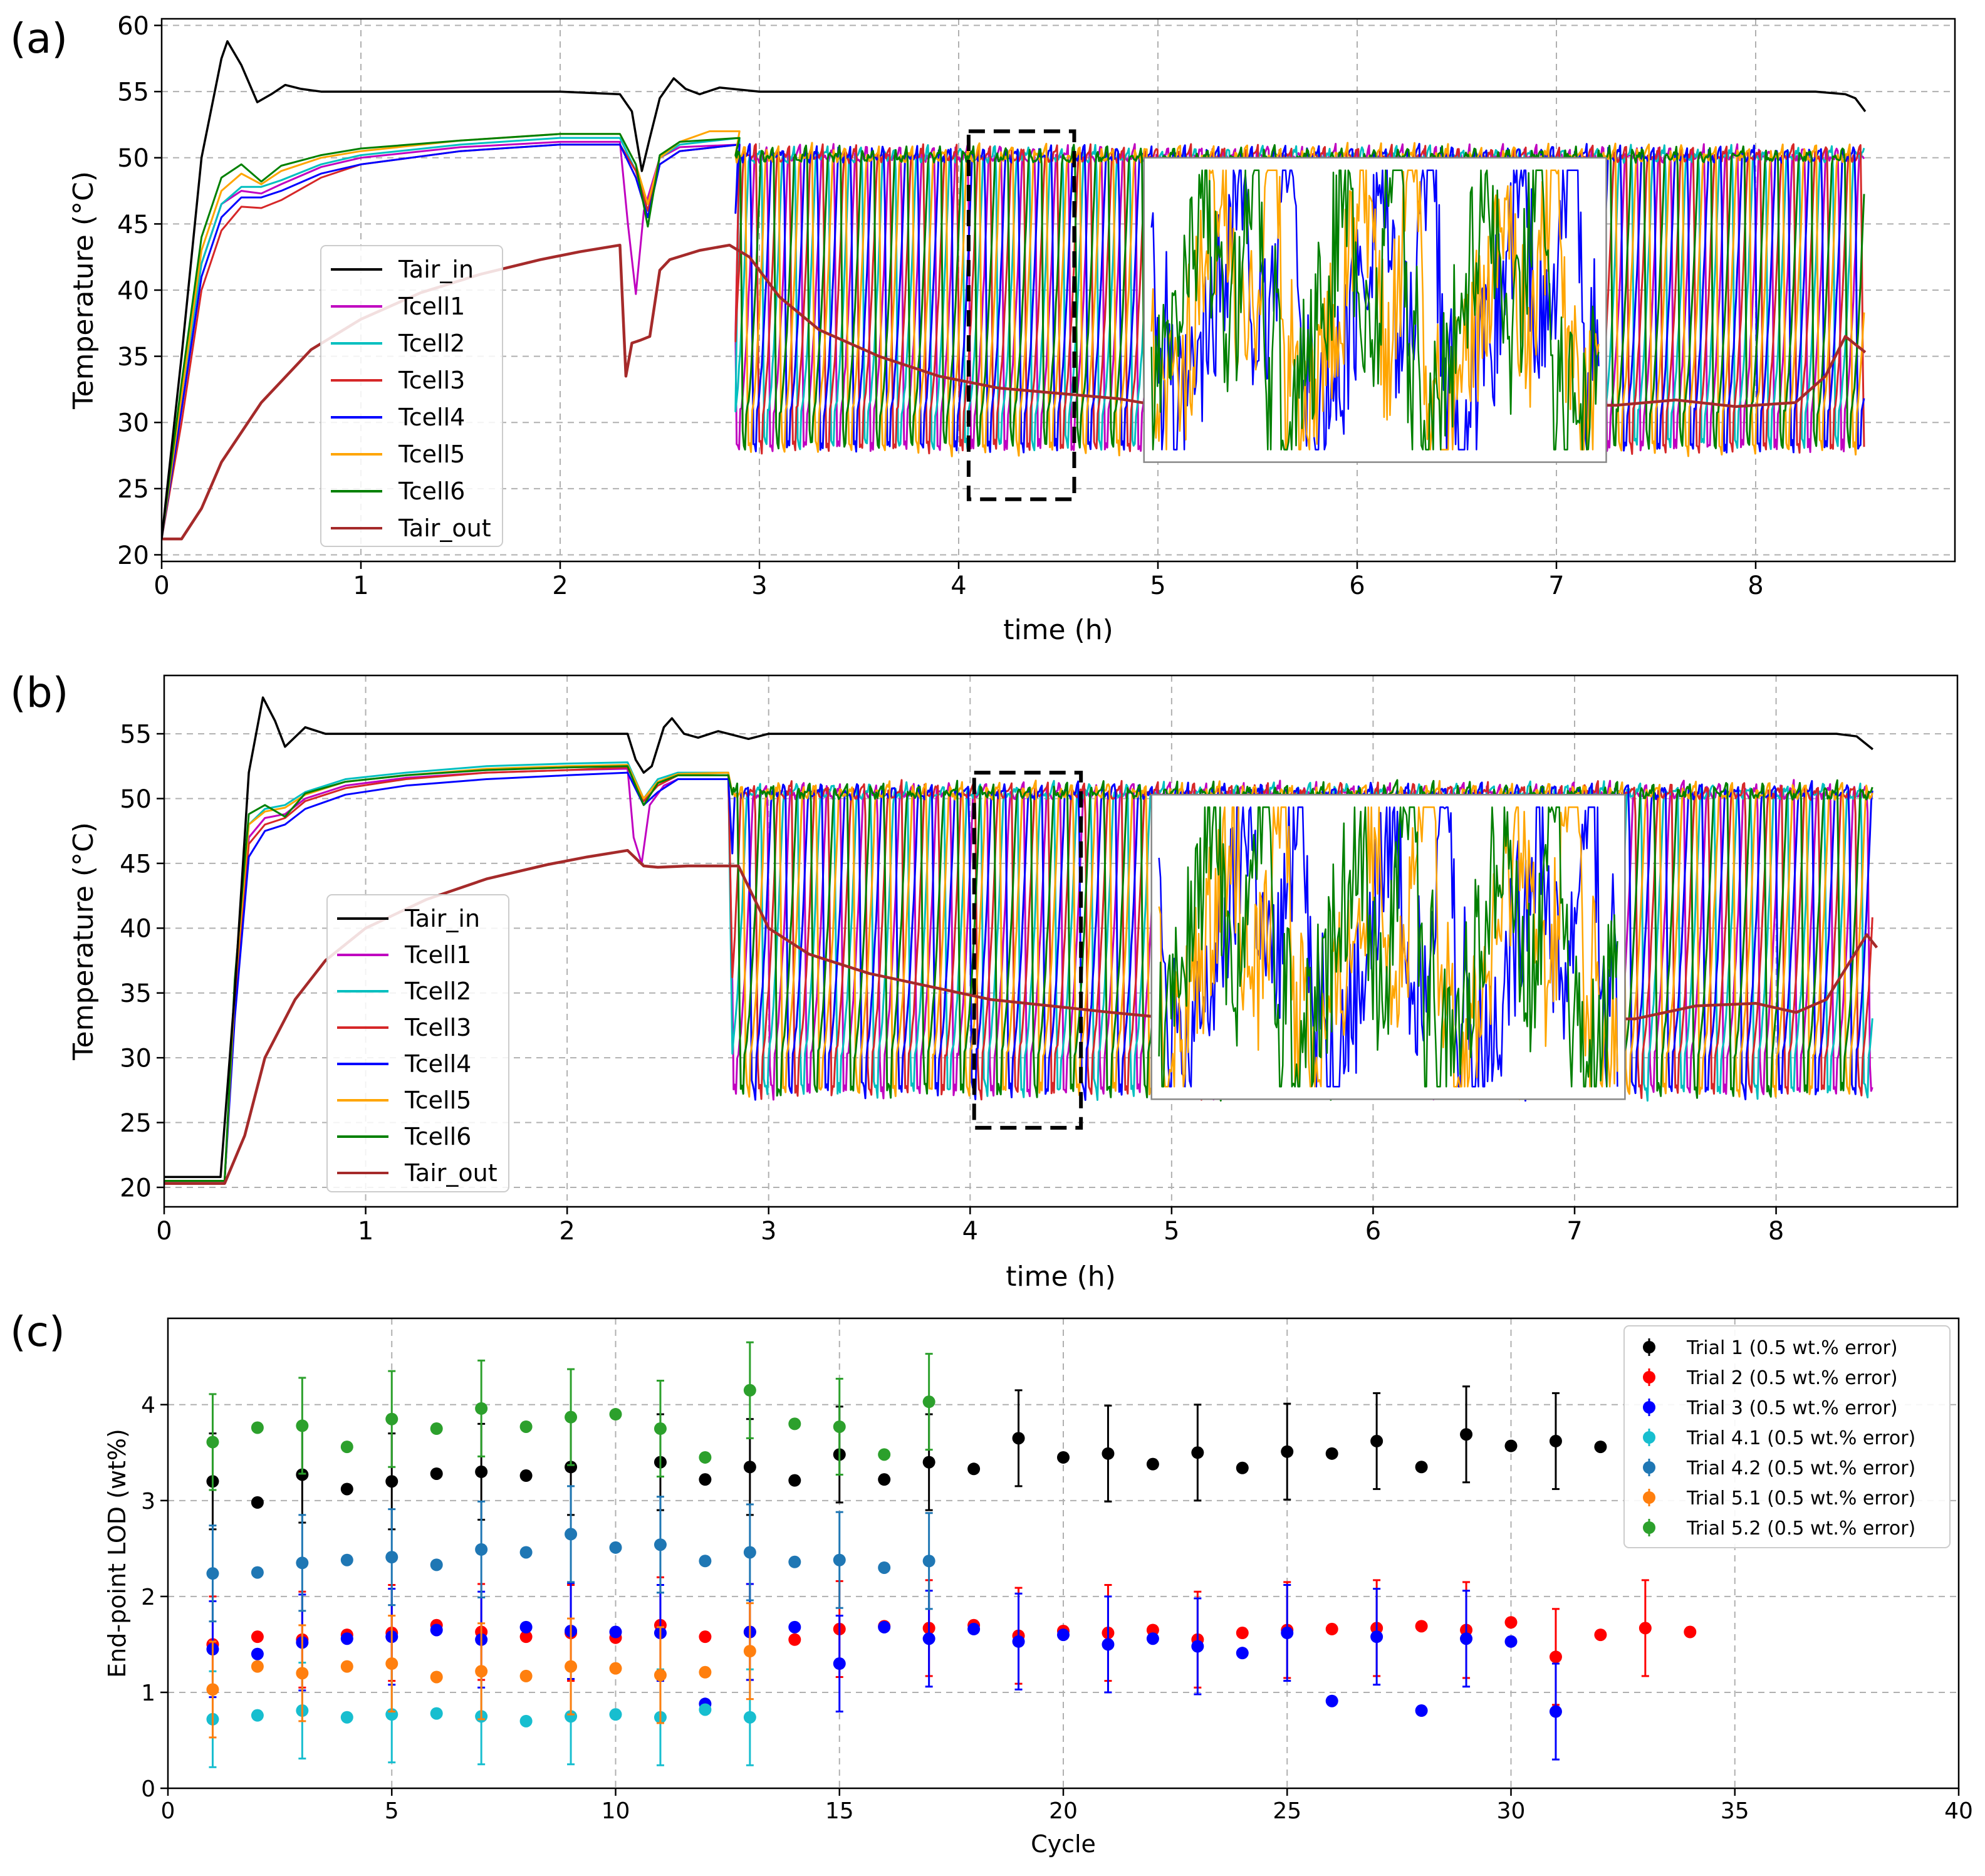 The width and height of the screenshot is (1985, 1876). What do you see at coordinates (136, 929) in the screenshot?
I see `y-tick-label: 40` at bounding box center [136, 929].